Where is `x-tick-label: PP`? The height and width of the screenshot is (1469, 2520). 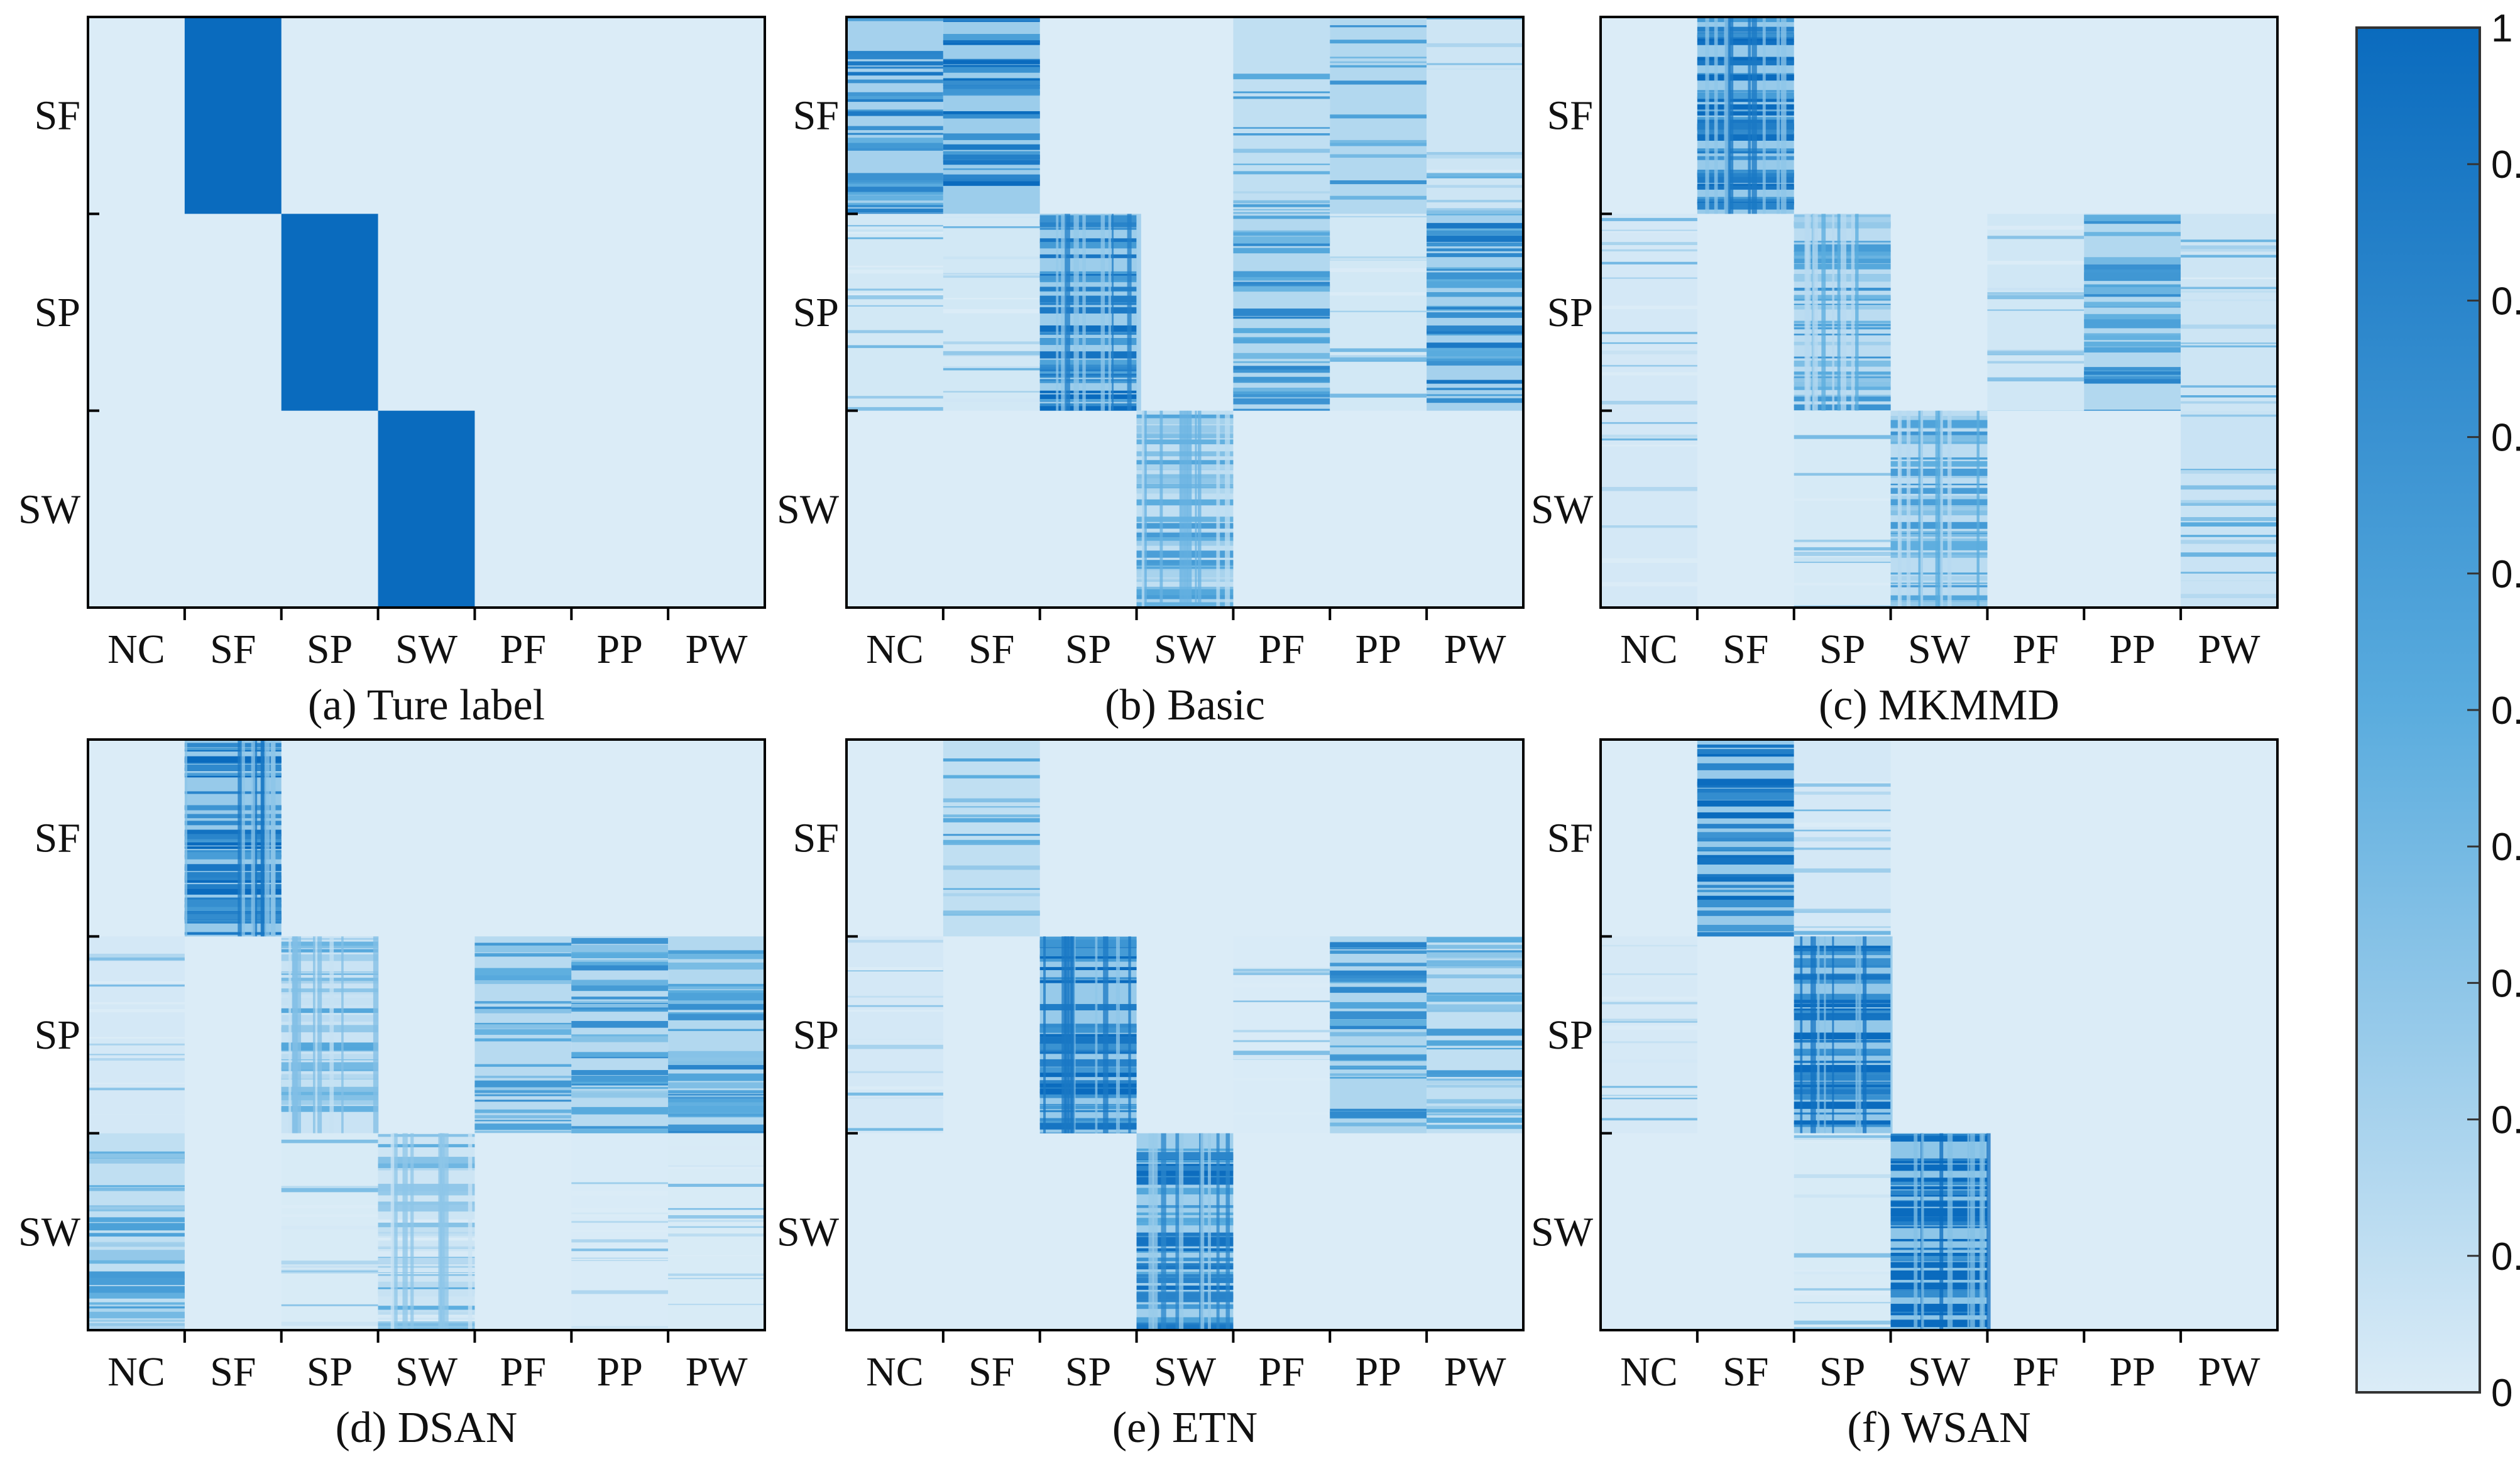
x-tick-label: PP is located at coordinates (1378, 649).